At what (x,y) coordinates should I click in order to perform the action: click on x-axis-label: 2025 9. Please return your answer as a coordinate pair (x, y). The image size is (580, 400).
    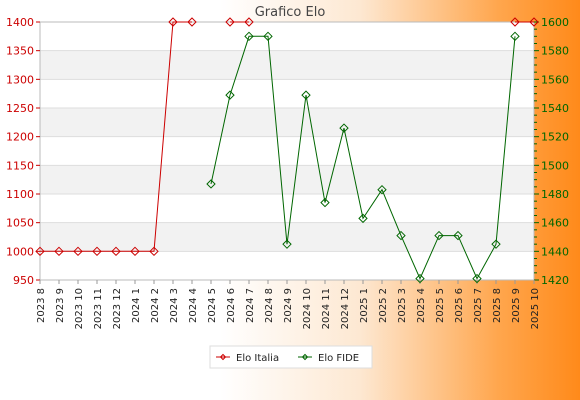
    Looking at the image, I should click on (516, 305).